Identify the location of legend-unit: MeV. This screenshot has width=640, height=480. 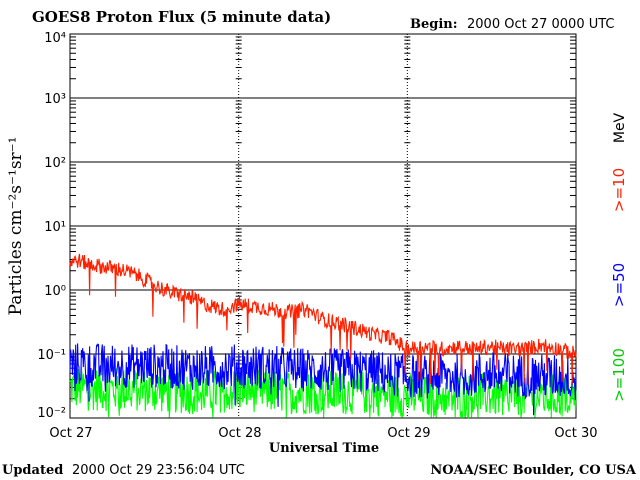
(620, 127).